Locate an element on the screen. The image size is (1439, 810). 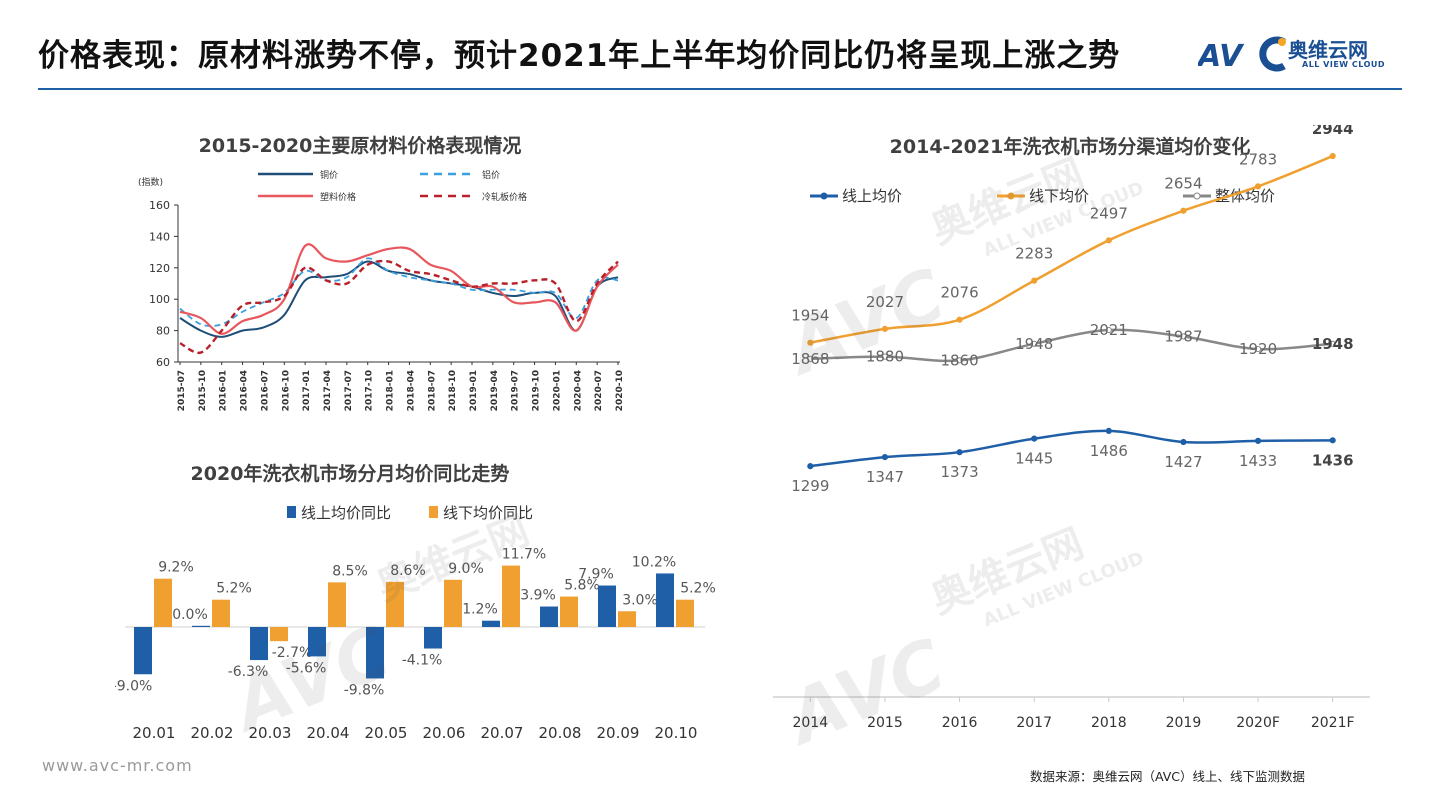
data-label: 2076 is located at coordinates (959, 293).